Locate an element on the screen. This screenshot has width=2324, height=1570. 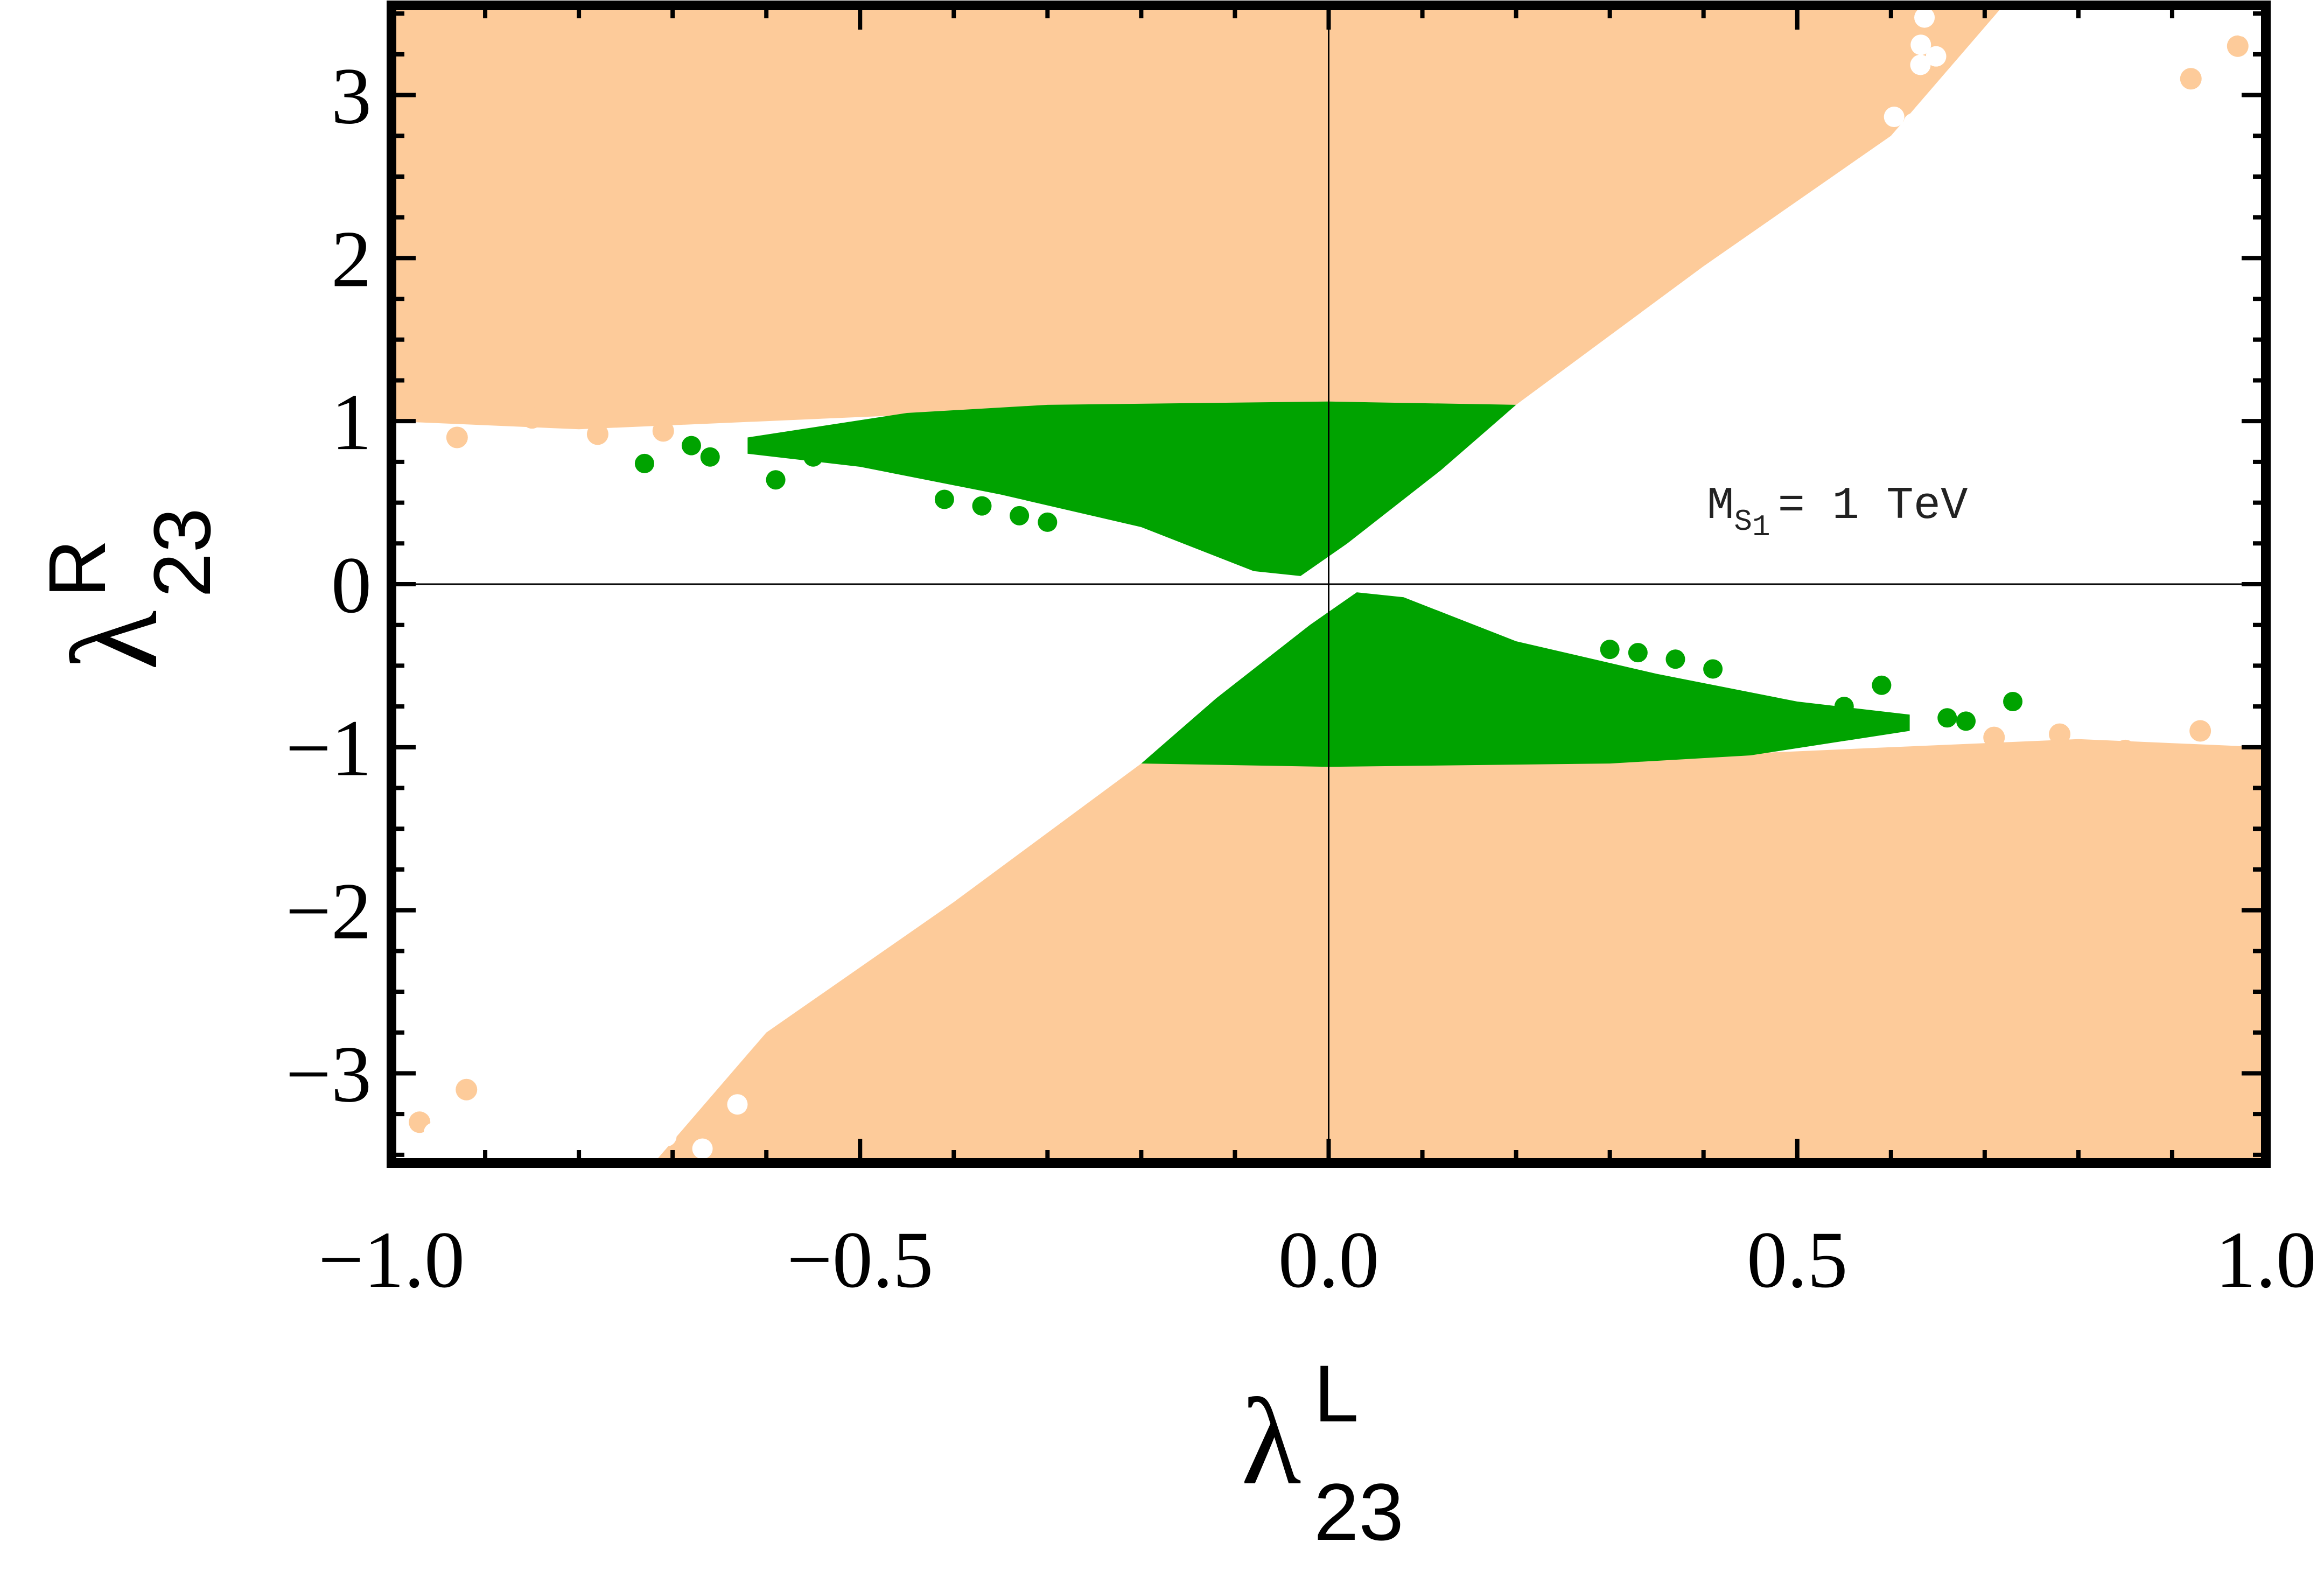
x-axis-label: λ L 23 is located at coordinates (1322, 1452).